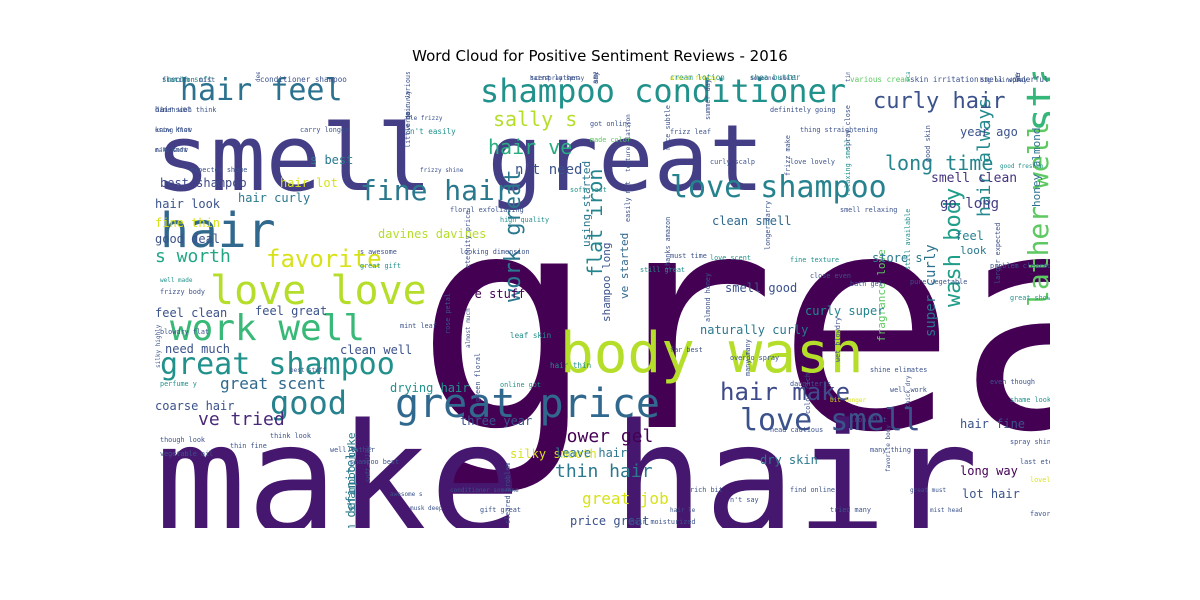 The height and width of the screenshot is (600, 1200). Describe the element at coordinates (944, 79) in the screenshot. I see `word-skin-irritation: skin irritation` at that location.